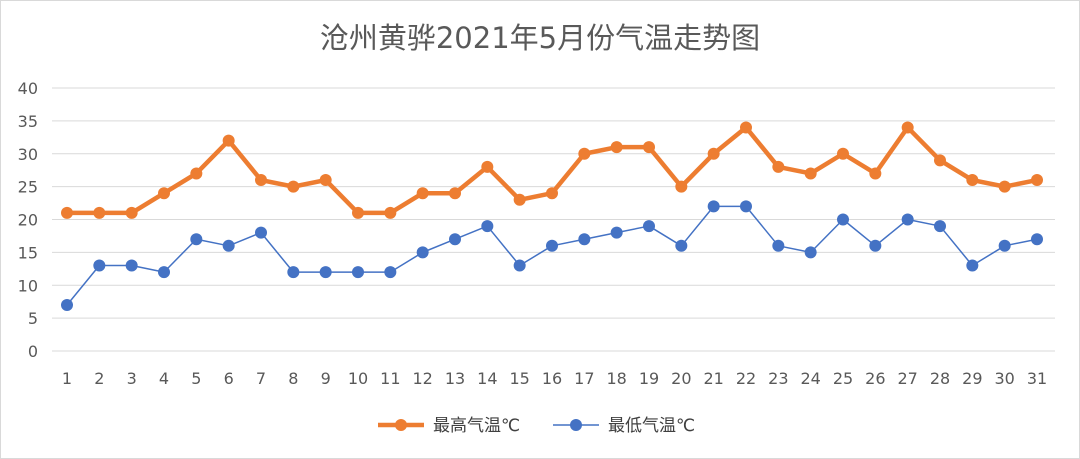 Image resolution: width=1080 pixels, height=459 pixels. What do you see at coordinates (651, 426) in the screenshot?
I see `legend-label: 最低气温℃` at bounding box center [651, 426].